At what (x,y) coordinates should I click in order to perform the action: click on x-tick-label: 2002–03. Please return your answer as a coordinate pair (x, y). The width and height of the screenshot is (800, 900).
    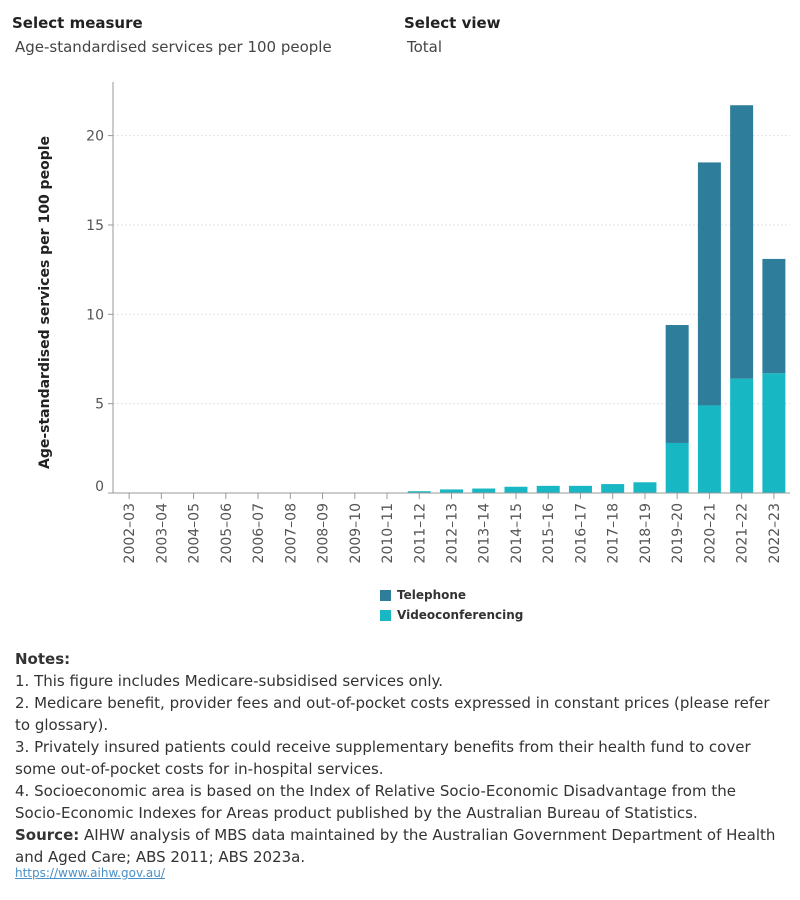
    Looking at the image, I should click on (130, 533).